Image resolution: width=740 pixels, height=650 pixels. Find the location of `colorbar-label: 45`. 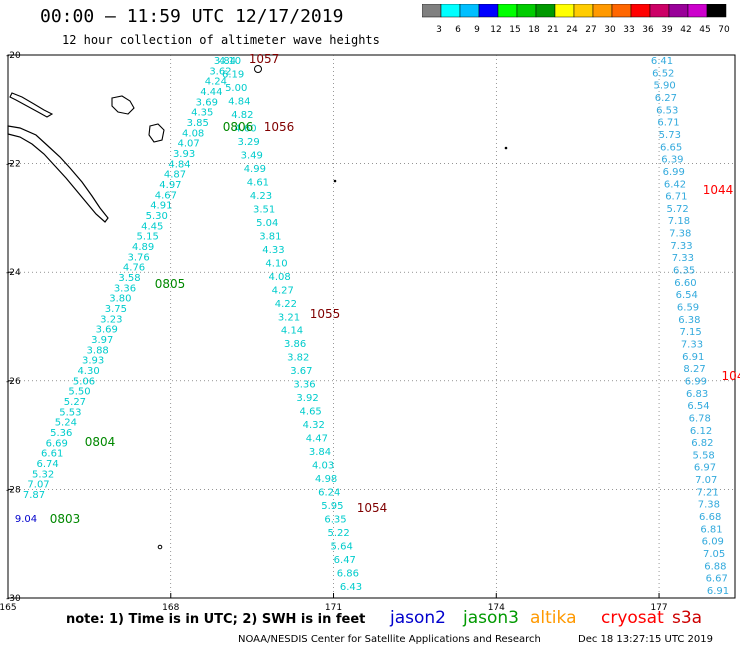

colorbar-label: 45 is located at coordinates (704, 30).